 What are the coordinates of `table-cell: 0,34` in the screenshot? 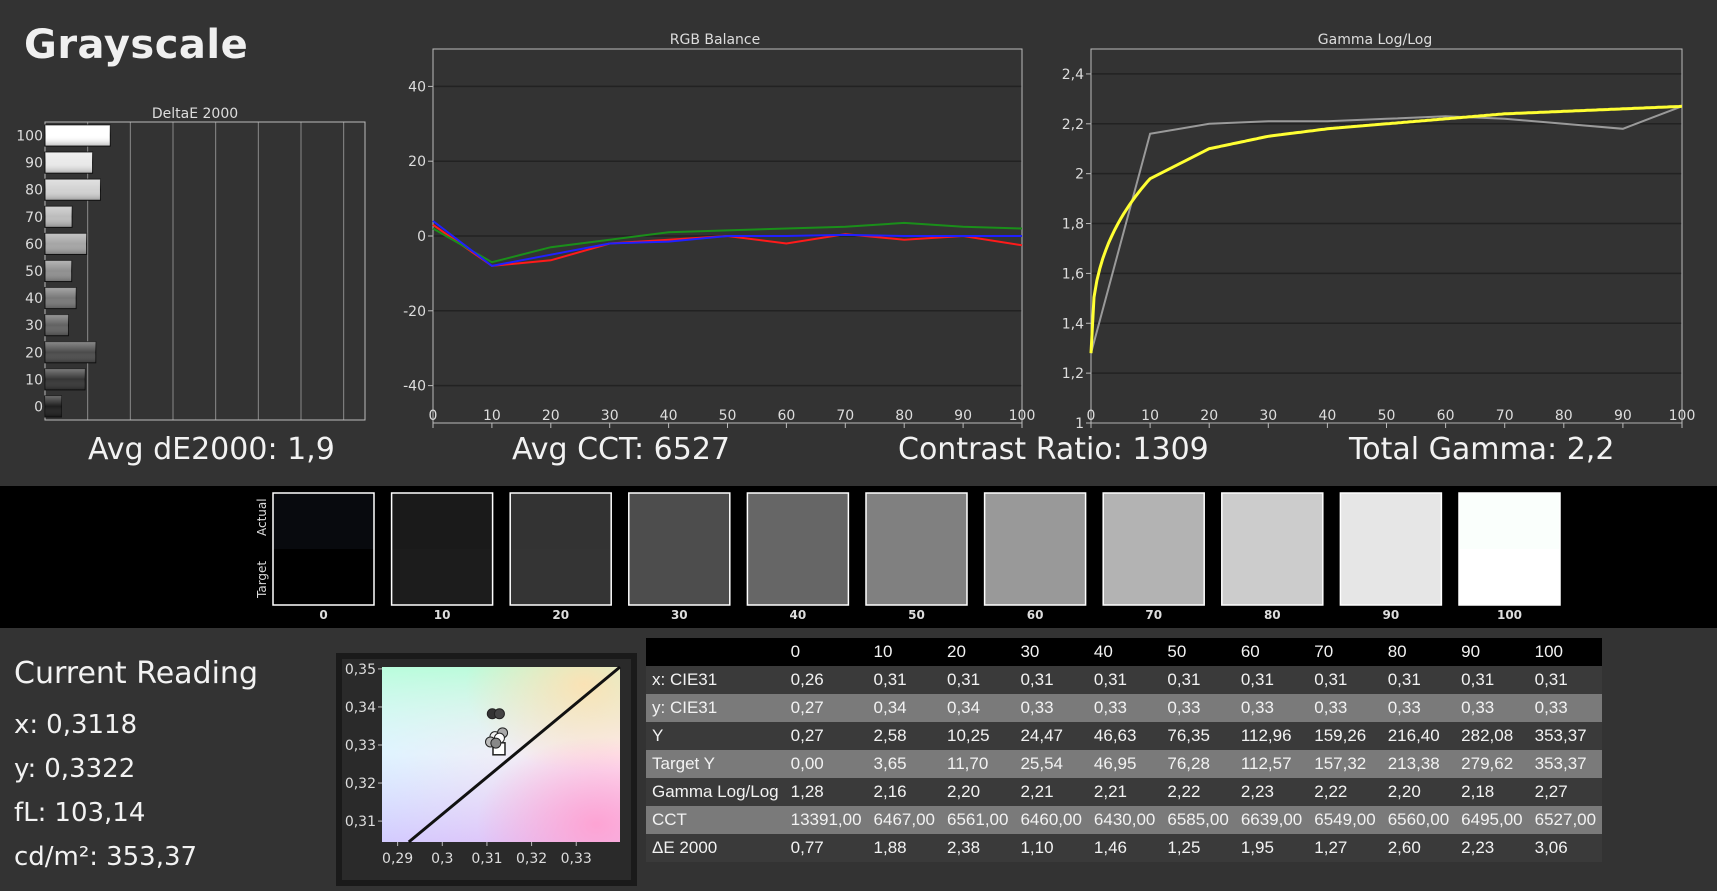 It's located at (904, 708).